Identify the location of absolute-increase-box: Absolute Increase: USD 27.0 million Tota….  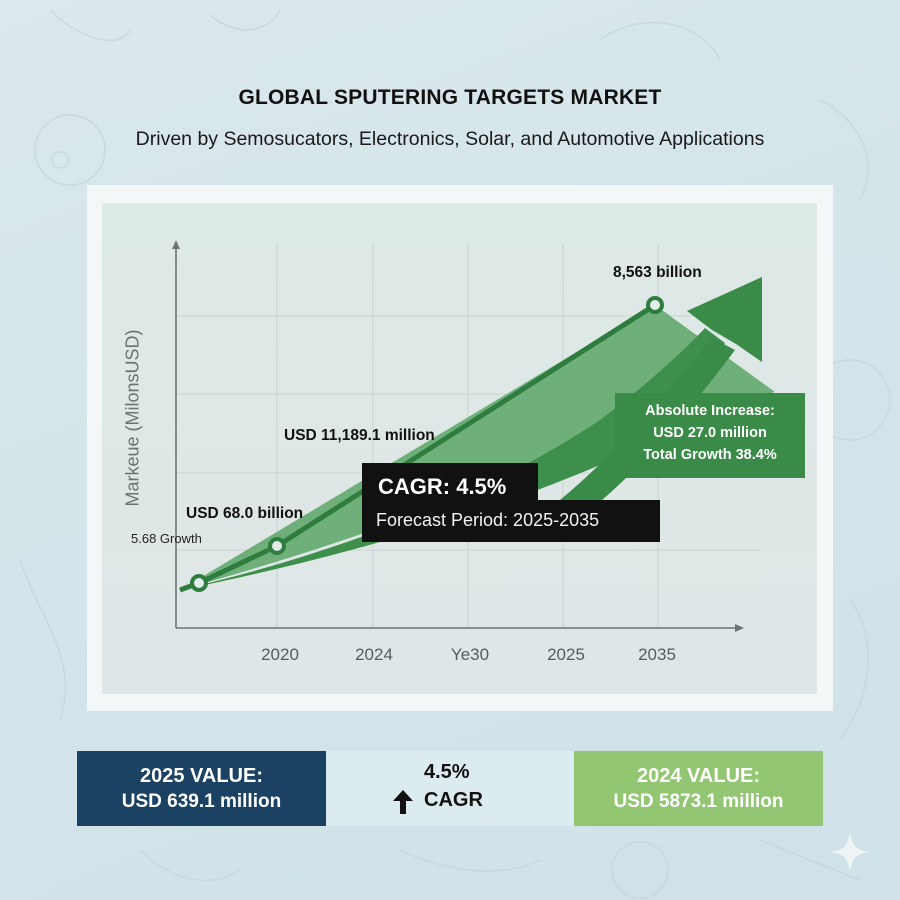
(710, 435).